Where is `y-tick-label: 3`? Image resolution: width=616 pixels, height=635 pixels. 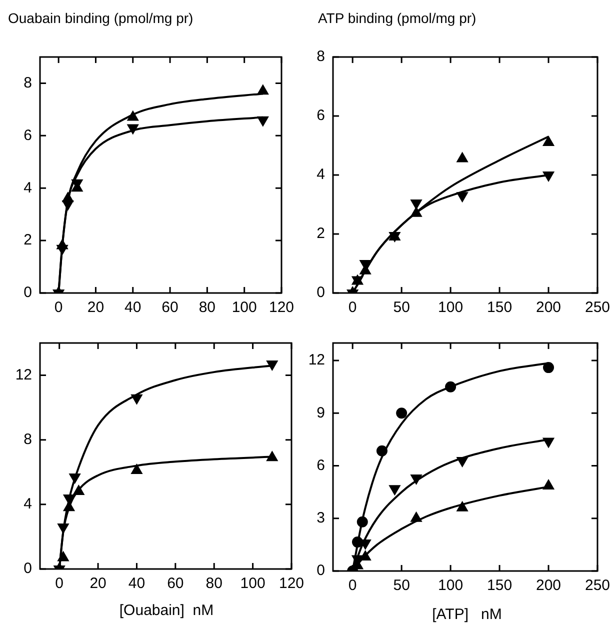
y-tick-label: 3 is located at coordinates (320, 518).